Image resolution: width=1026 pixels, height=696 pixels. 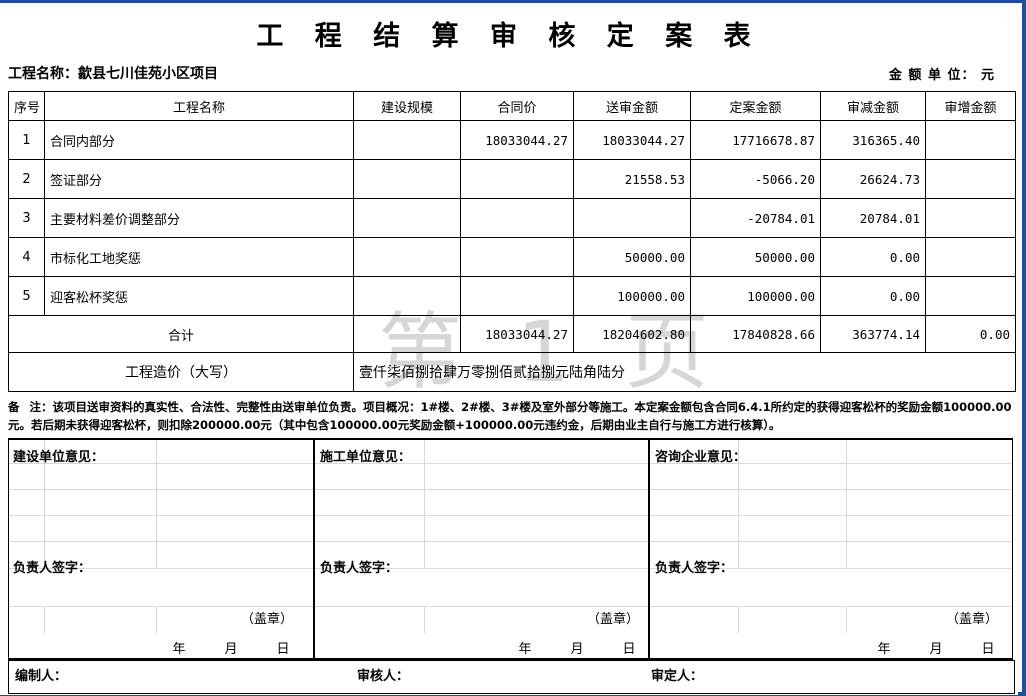 What do you see at coordinates (511, 75) in the screenshot?
I see `info-row: 工程名称：歙县七川佳苑小区项目 金 额 单 位： 元` at bounding box center [511, 75].